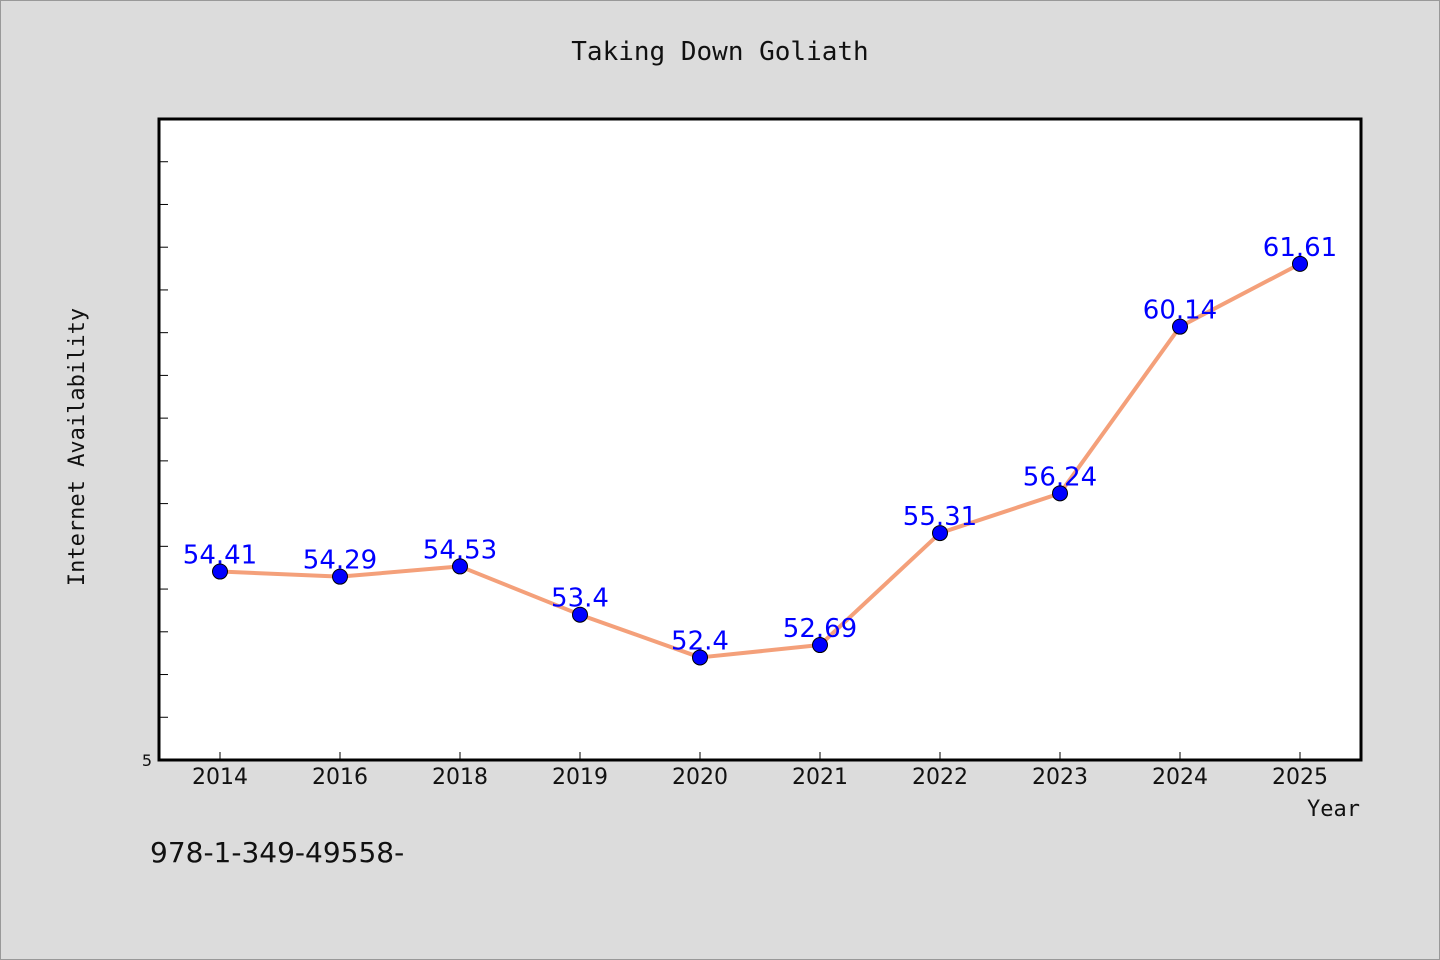 The width and height of the screenshot is (1440, 960). I want to click on chart-title: Taking Down Goliath, so click(719, 52).